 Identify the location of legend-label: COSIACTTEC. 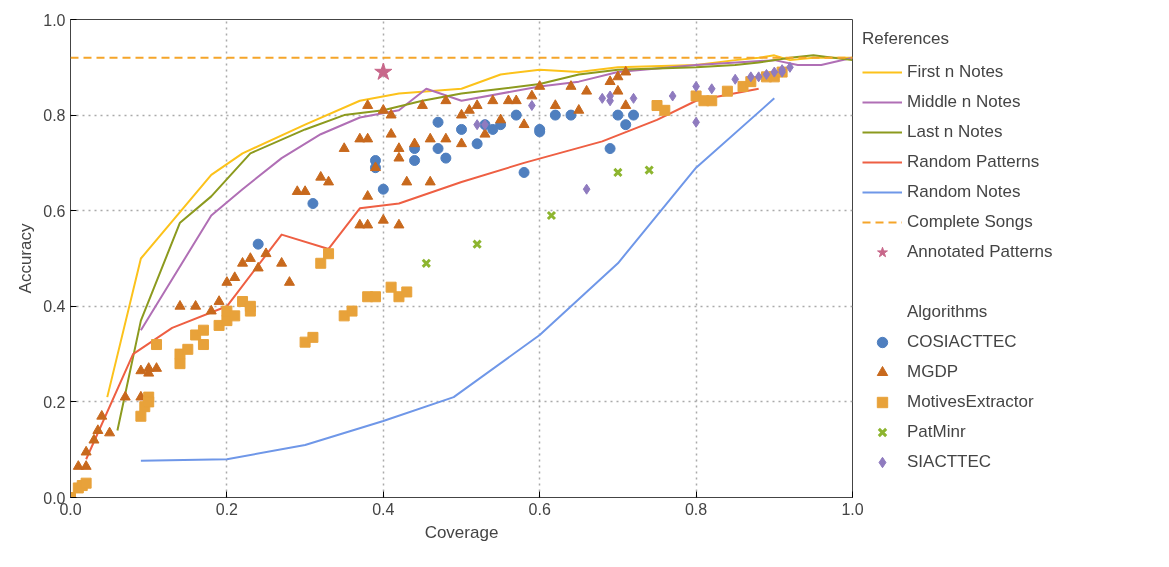
(962, 342).